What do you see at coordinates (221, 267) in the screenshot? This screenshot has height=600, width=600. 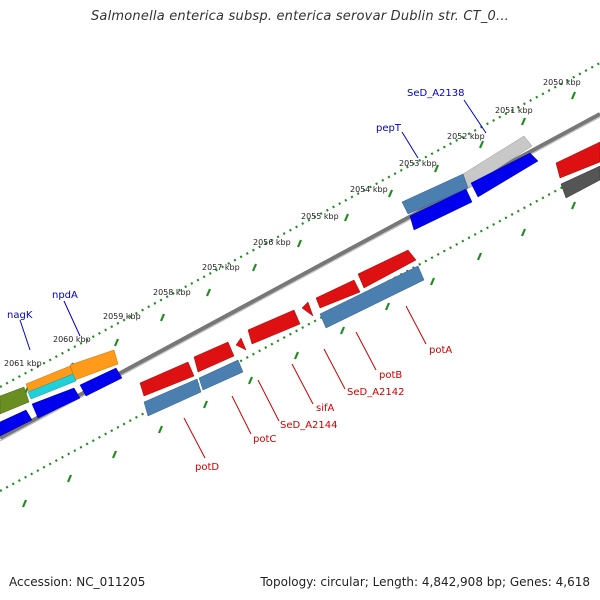 I see `scale-label: 2057 kbp` at bounding box center [221, 267].